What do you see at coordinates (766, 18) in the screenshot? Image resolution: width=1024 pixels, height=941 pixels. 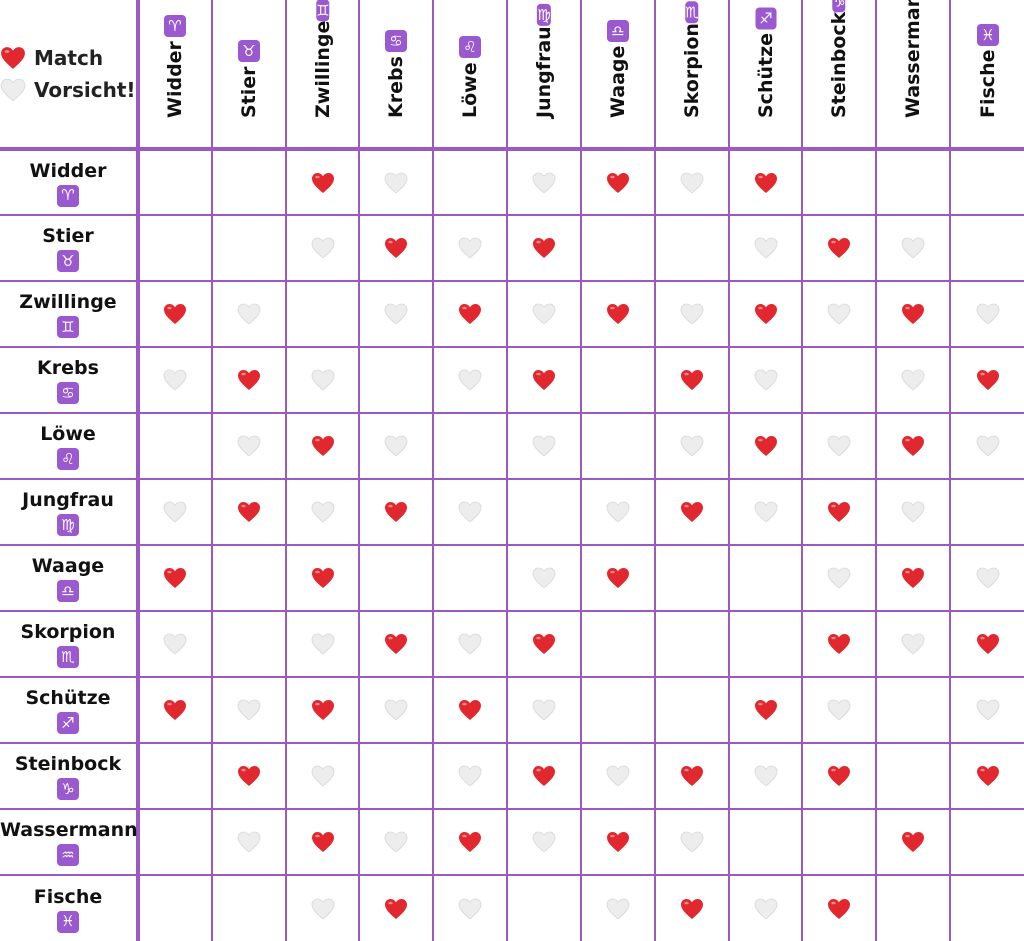 I see `zodiac-schuetze-icon: ♐` at bounding box center [766, 18].